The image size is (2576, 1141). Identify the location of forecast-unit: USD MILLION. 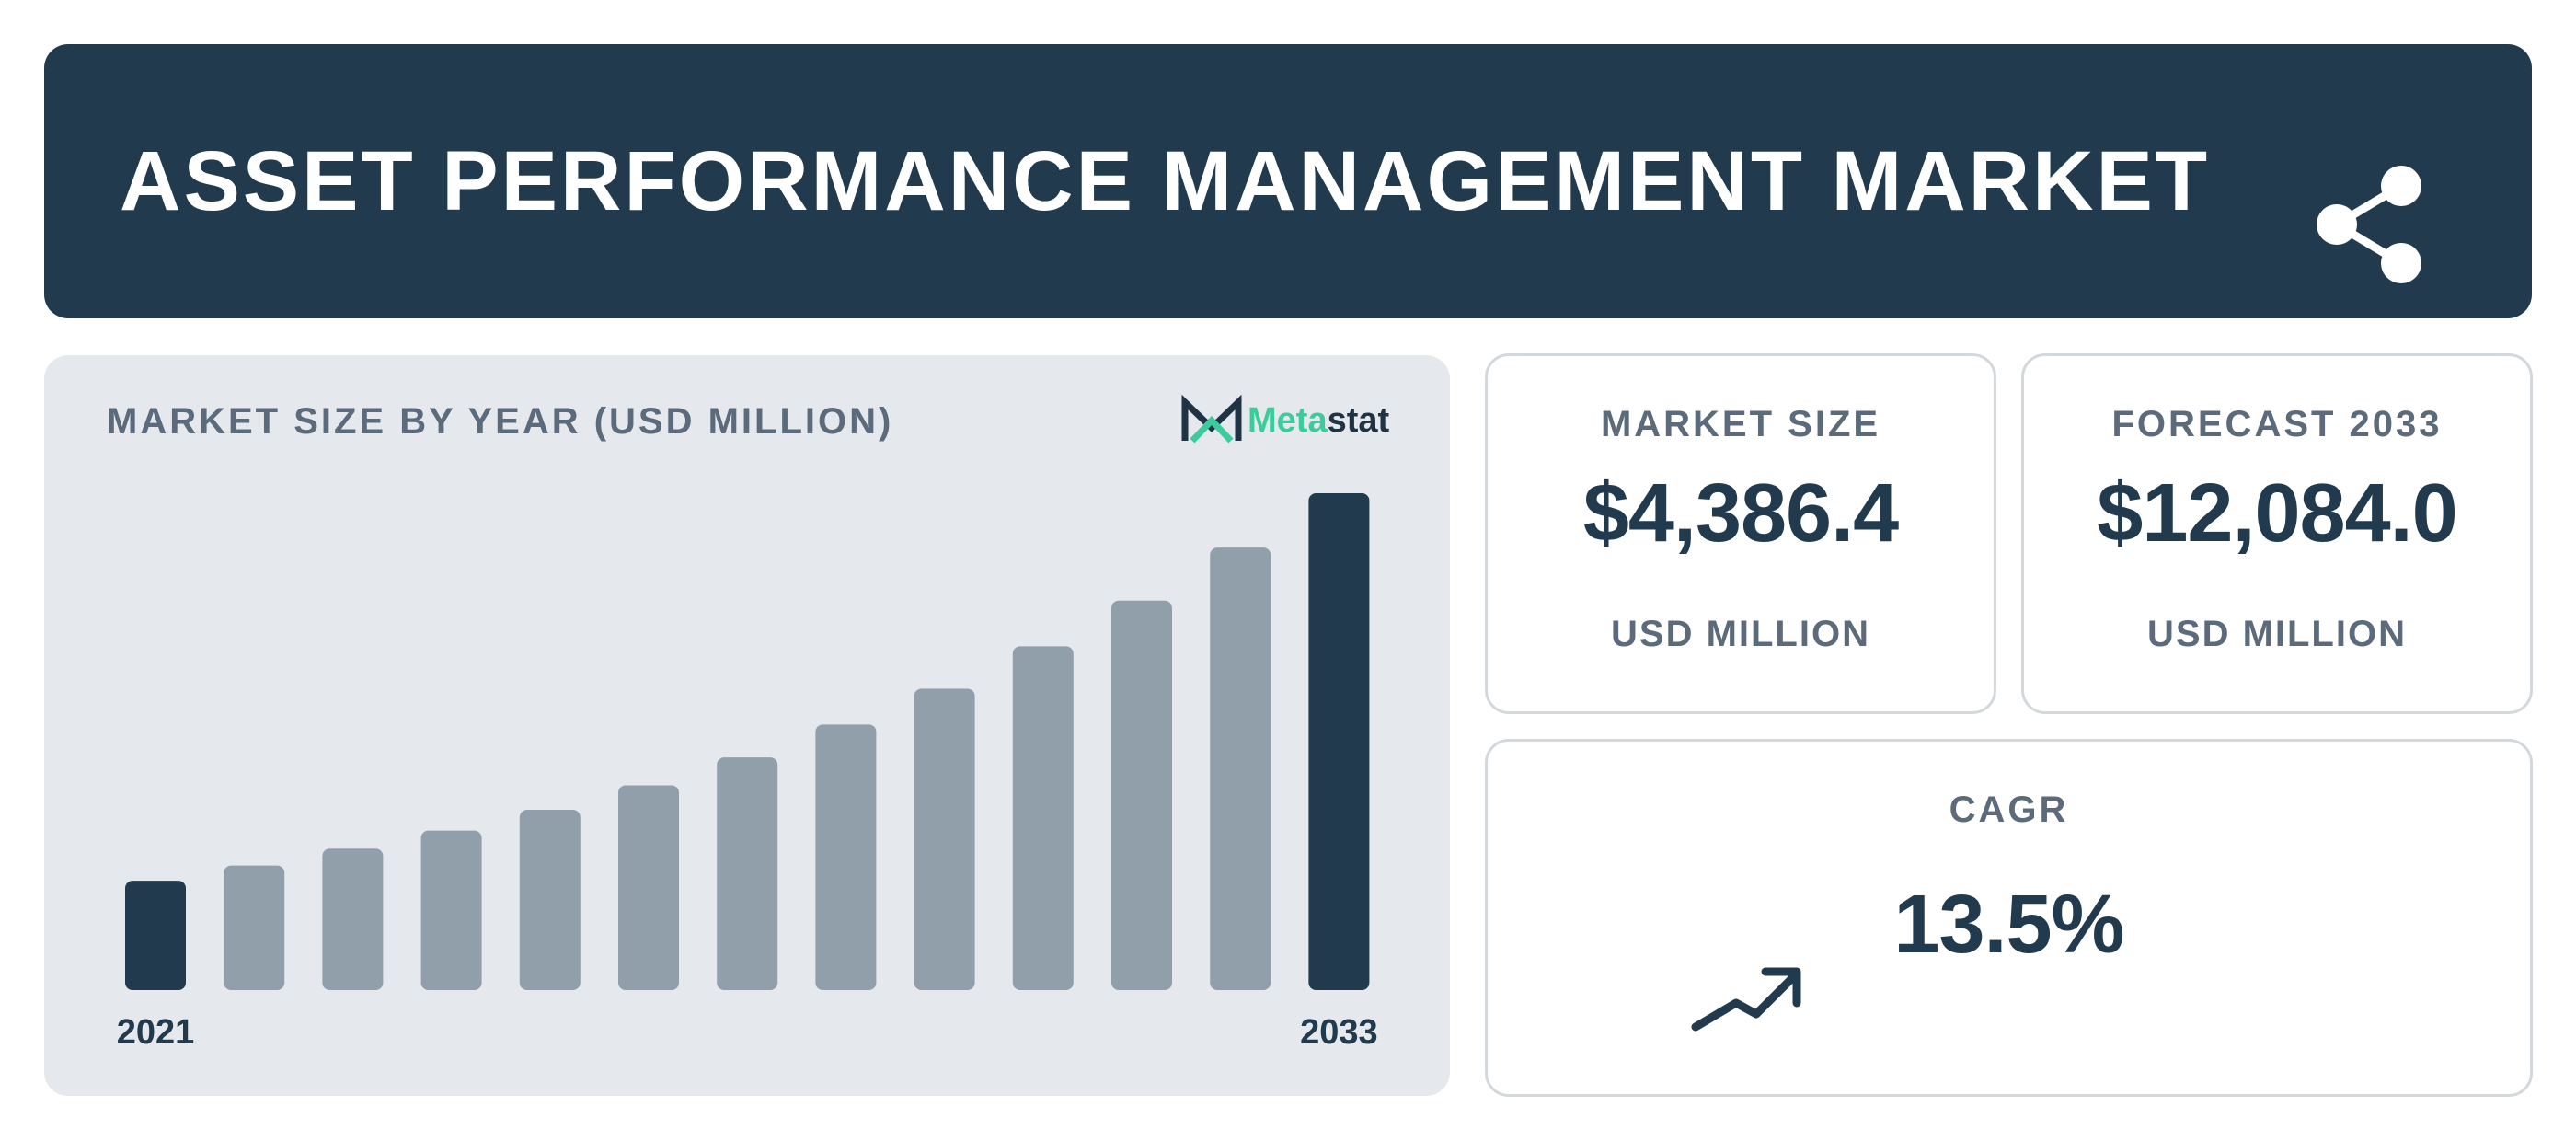
(2277, 634).